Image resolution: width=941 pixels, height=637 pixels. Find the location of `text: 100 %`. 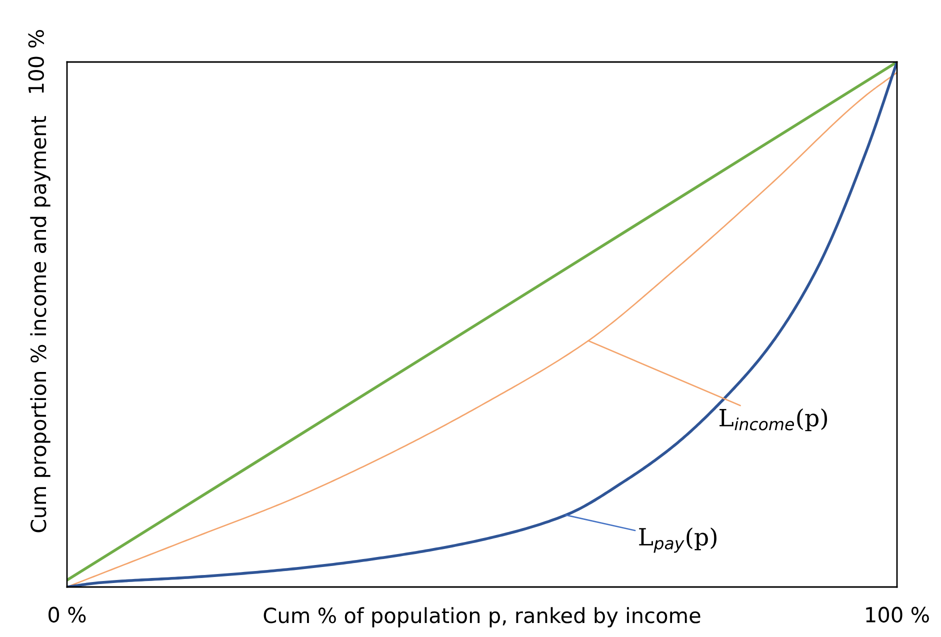

text: 100 % is located at coordinates (36, 61).